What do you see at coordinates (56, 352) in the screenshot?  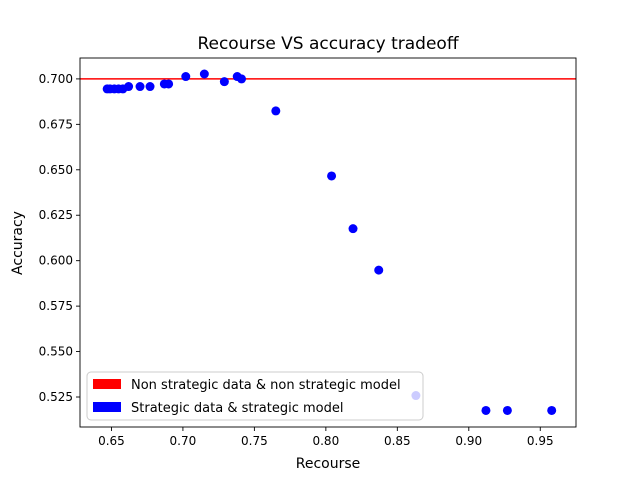 I see `y-tick-label: 0.550` at bounding box center [56, 352].